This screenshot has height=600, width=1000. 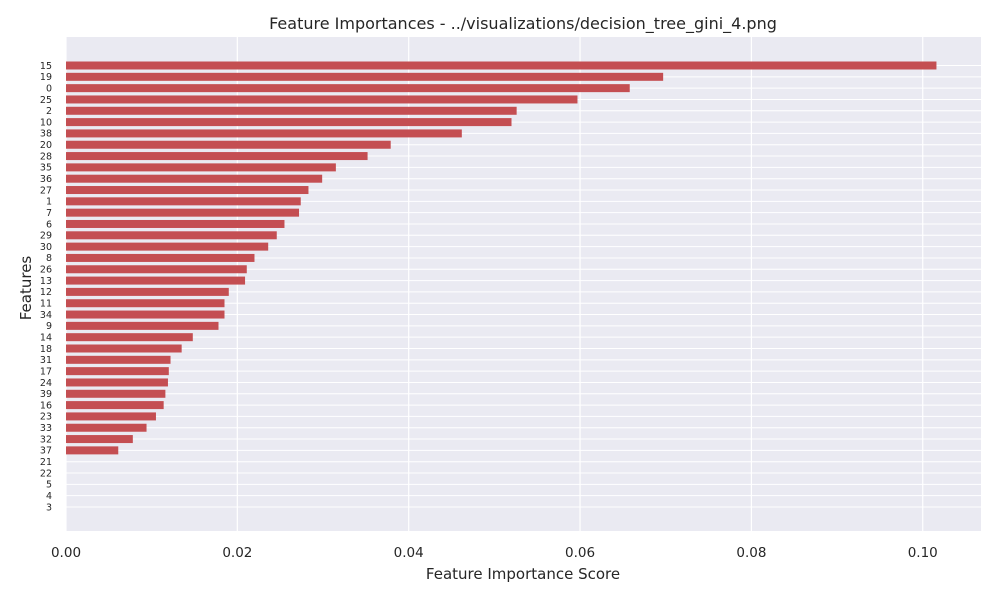 What do you see at coordinates (494, 553) in the screenshot?
I see `x-tick-labels: 0.00 0.02 0.04 0.06 0.08 0.10` at bounding box center [494, 553].